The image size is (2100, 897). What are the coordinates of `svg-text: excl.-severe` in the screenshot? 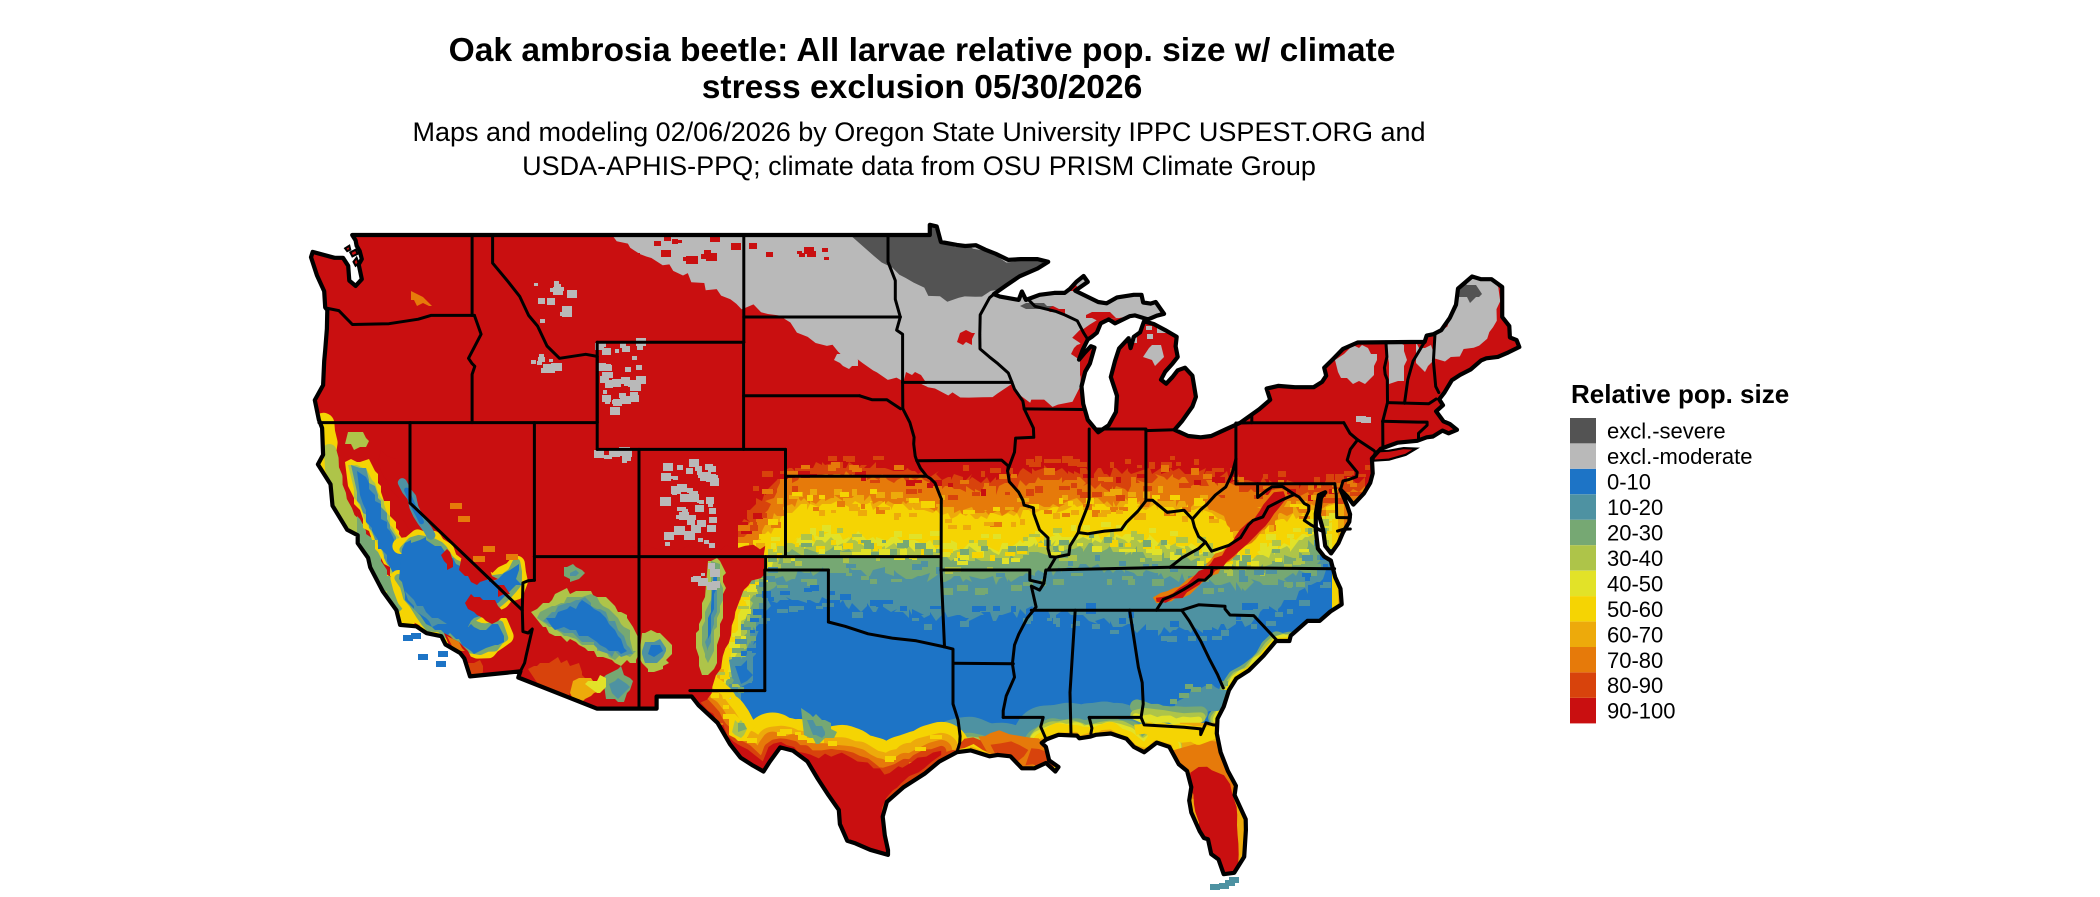 It's located at (1666, 431).